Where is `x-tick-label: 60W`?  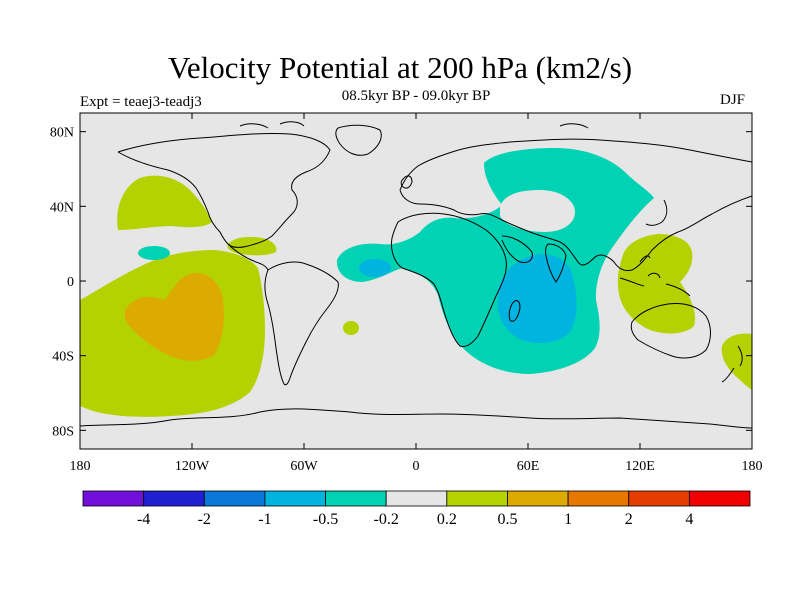
x-tick-label: 60W is located at coordinates (304, 466).